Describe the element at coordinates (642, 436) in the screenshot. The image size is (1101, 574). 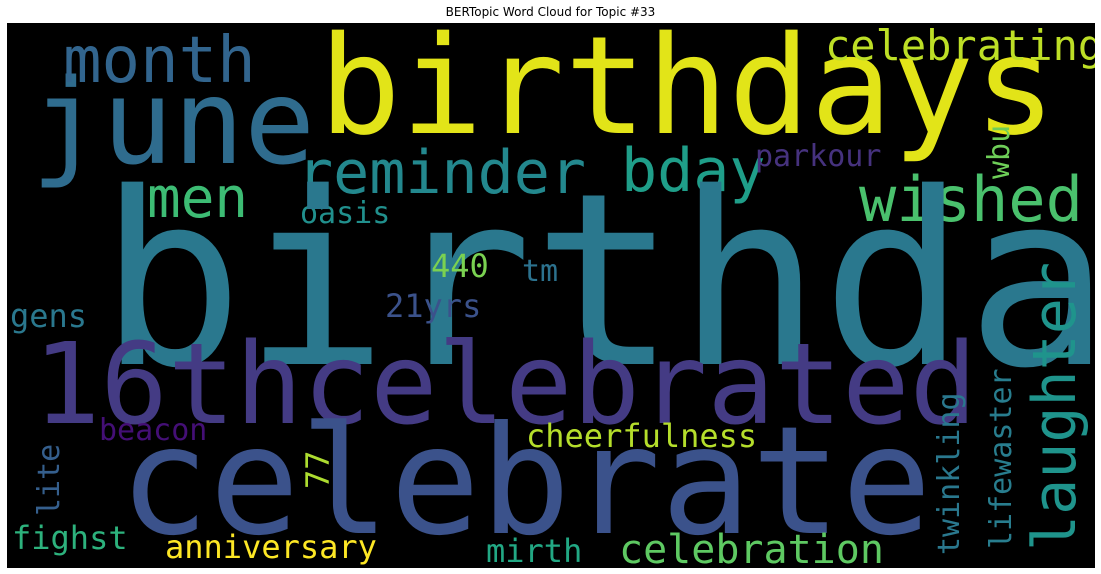
I see `word-cheerfulness: cheerfulness` at that location.